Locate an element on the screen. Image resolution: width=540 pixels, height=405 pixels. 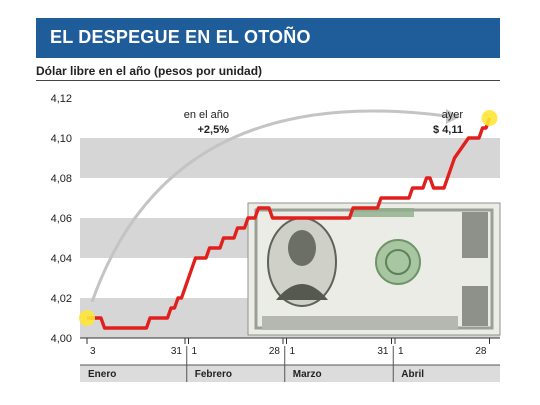
start-marker is located at coordinates (87, 318).